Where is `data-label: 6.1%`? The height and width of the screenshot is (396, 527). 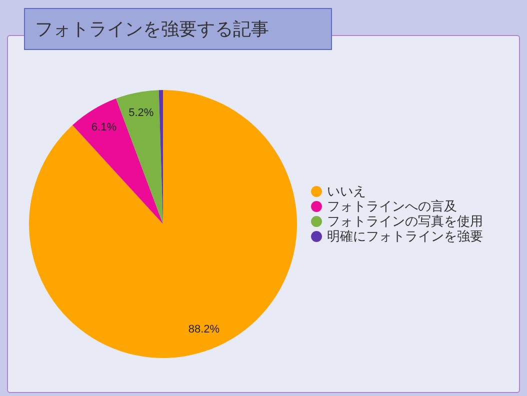
data-label: 6.1% is located at coordinates (104, 128).